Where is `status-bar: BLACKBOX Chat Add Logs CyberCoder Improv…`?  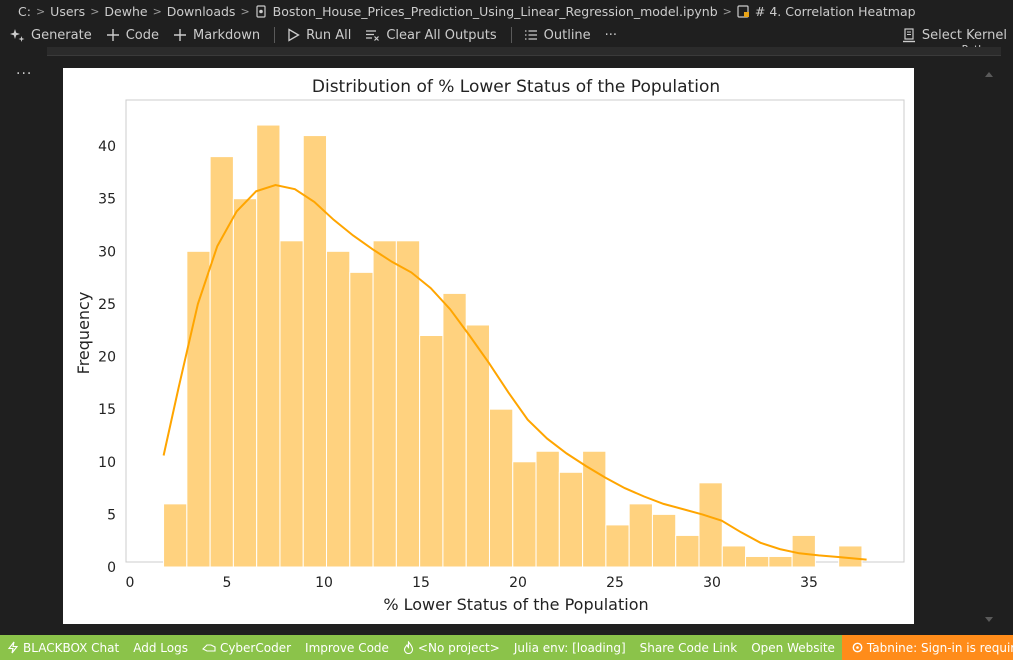 status-bar: BLACKBOX Chat Add Logs CyberCoder Improv… is located at coordinates (506, 647).